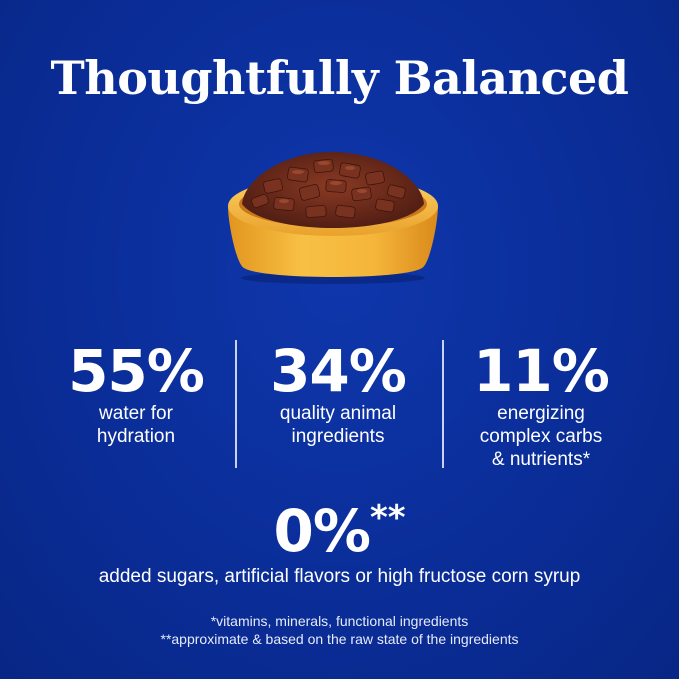 Image resolution: width=679 pixels, height=679 pixels. What do you see at coordinates (333, 218) in the screenshot?
I see `food-bowl-icon` at bounding box center [333, 218].